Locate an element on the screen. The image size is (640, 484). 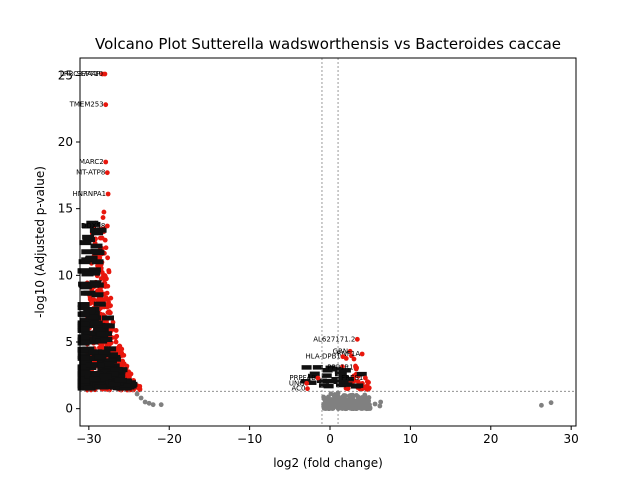
gene-label: HLA-DPB1 is located at coordinates (323, 357).